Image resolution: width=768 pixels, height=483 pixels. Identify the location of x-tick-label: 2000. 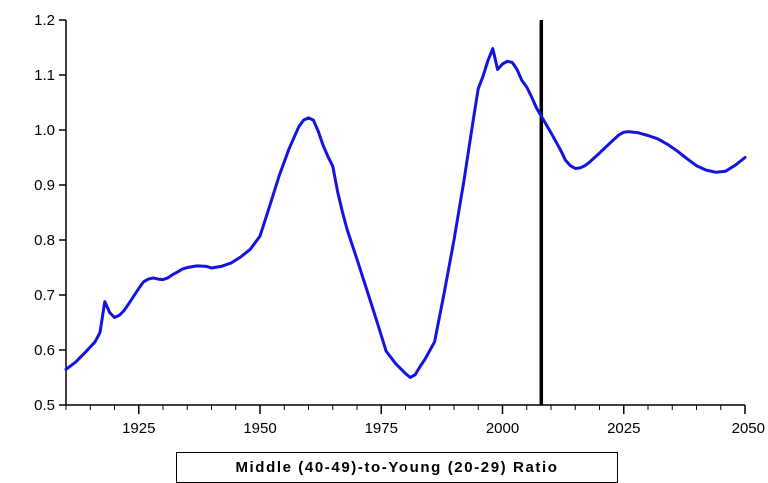
(502, 428).